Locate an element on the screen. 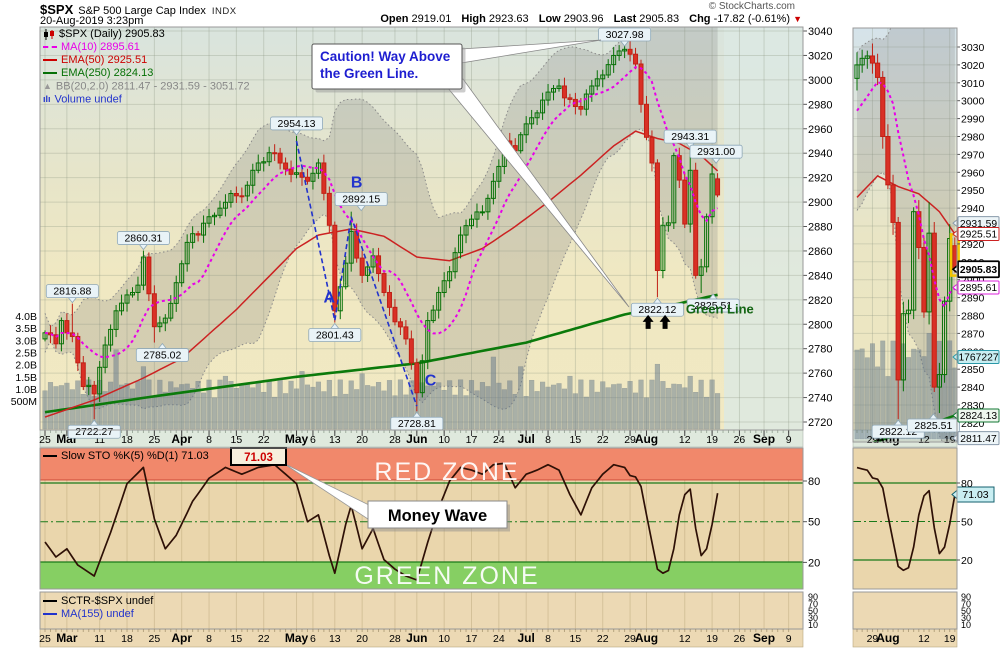 The width and height of the screenshot is (1000, 650). mini-sctr-tick-label: 70 is located at coordinates (966, 604).